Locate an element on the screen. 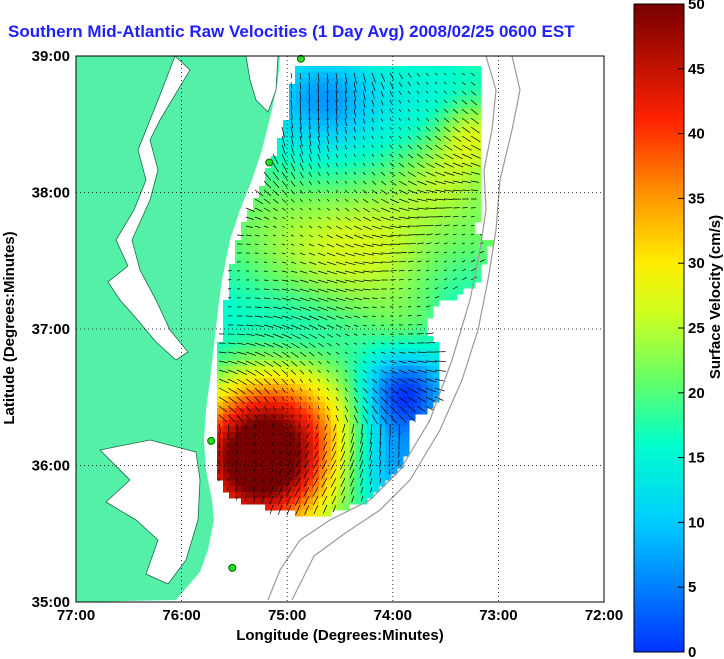  colorbar-tick-label: 10 is located at coordinates (696, 522).